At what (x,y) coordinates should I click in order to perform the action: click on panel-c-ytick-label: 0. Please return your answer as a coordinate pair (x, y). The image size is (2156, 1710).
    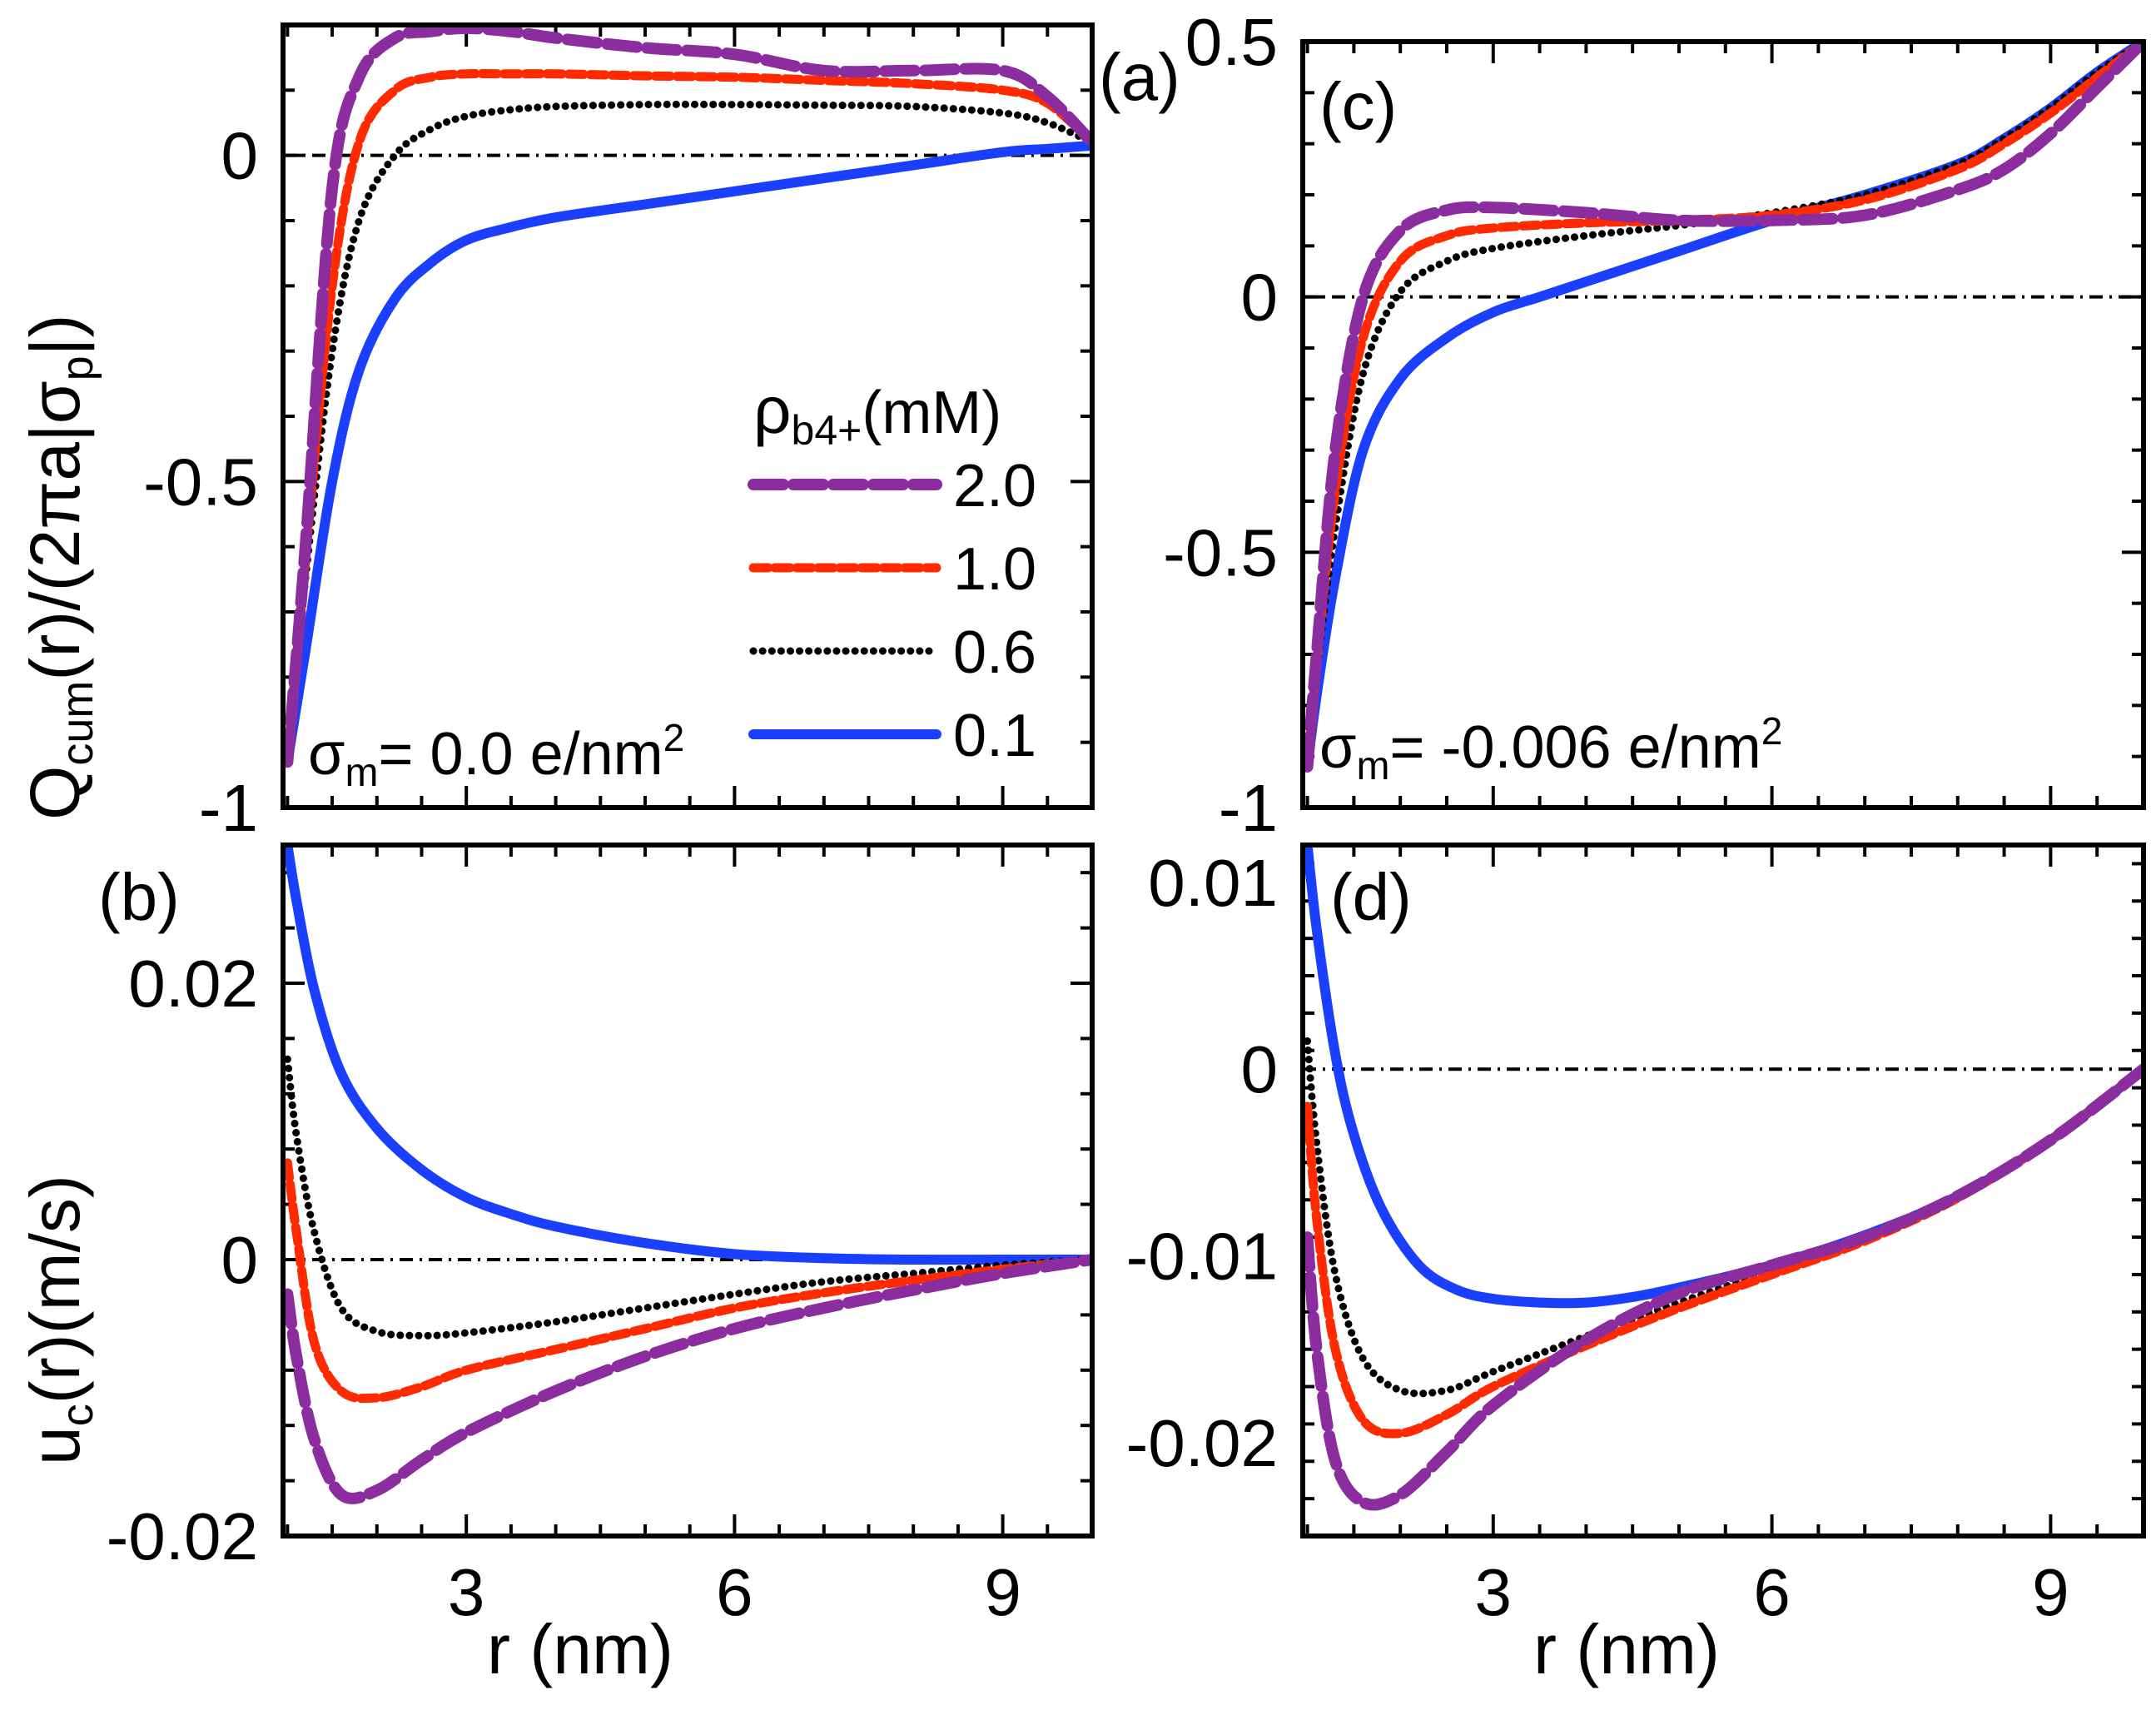
    Looking at the image, I should click on (1260, 298).